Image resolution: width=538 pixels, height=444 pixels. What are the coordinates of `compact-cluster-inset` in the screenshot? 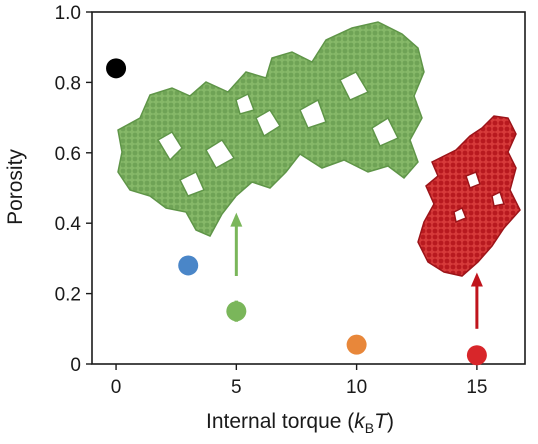 It's located at (469, 196).